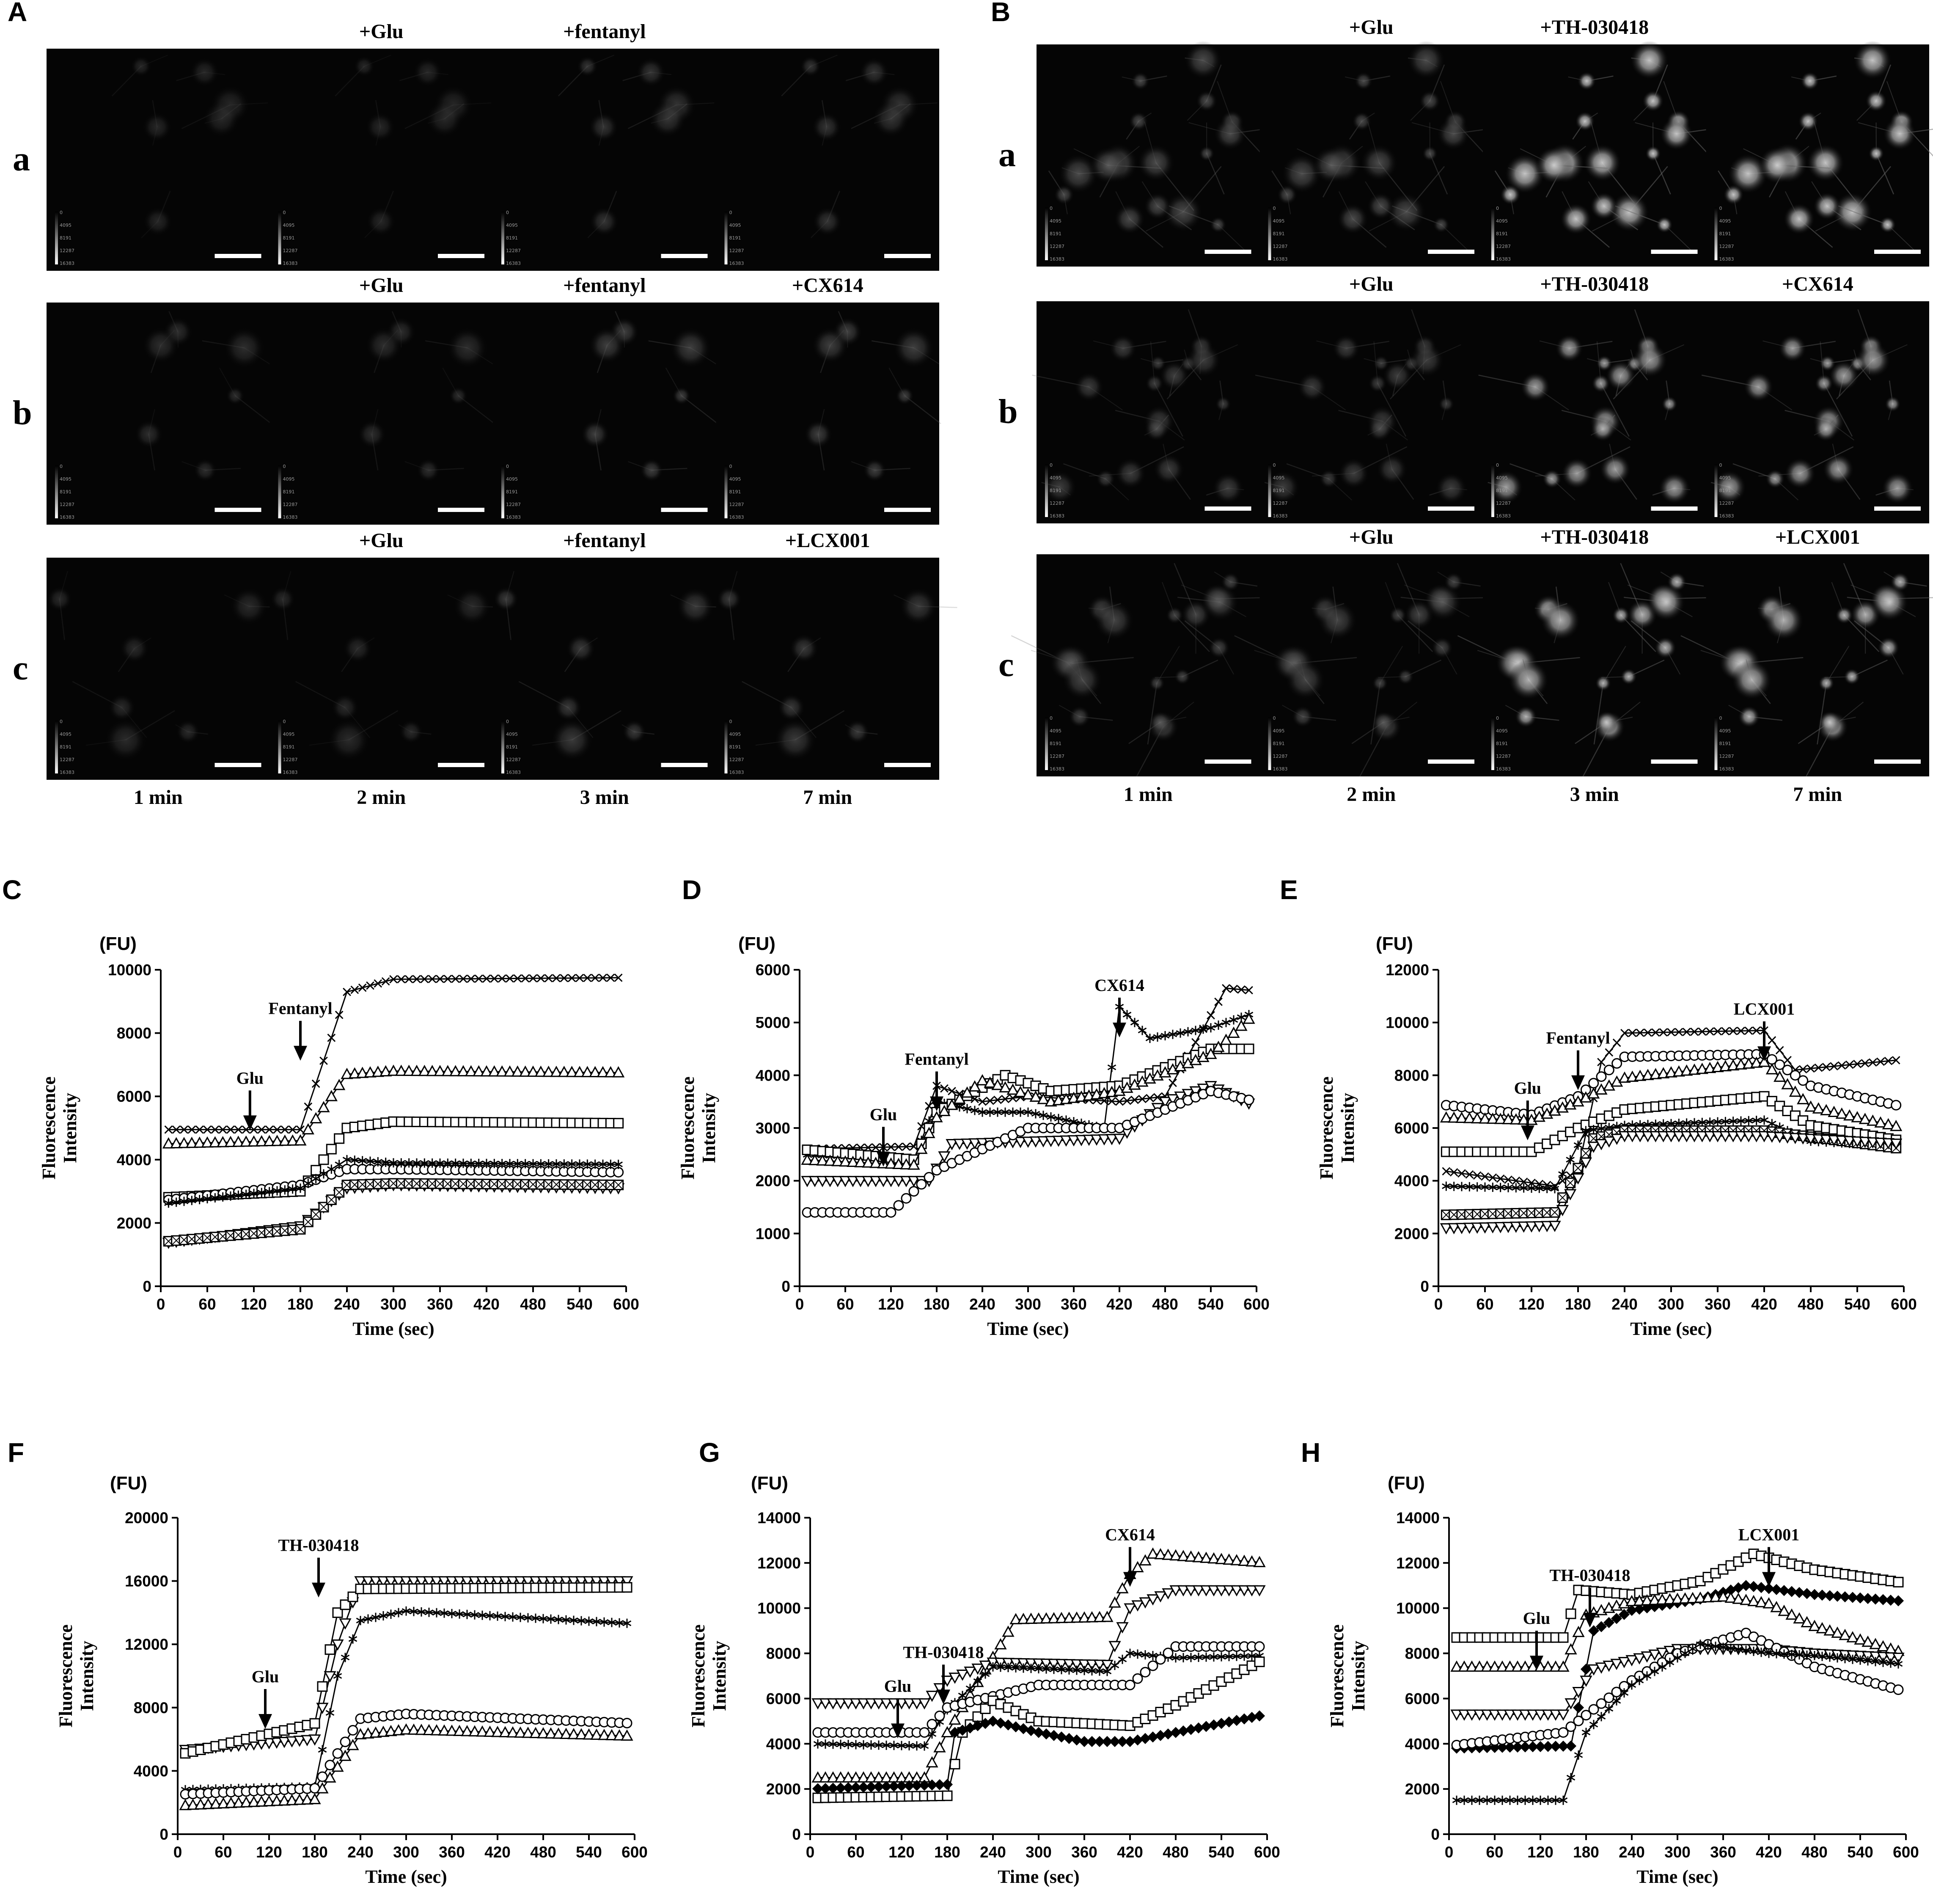  What do you see at coordinates (1716, 490) in the screenshot?
I see `intensity-scale-bar` at bounding box center [1716, 490].